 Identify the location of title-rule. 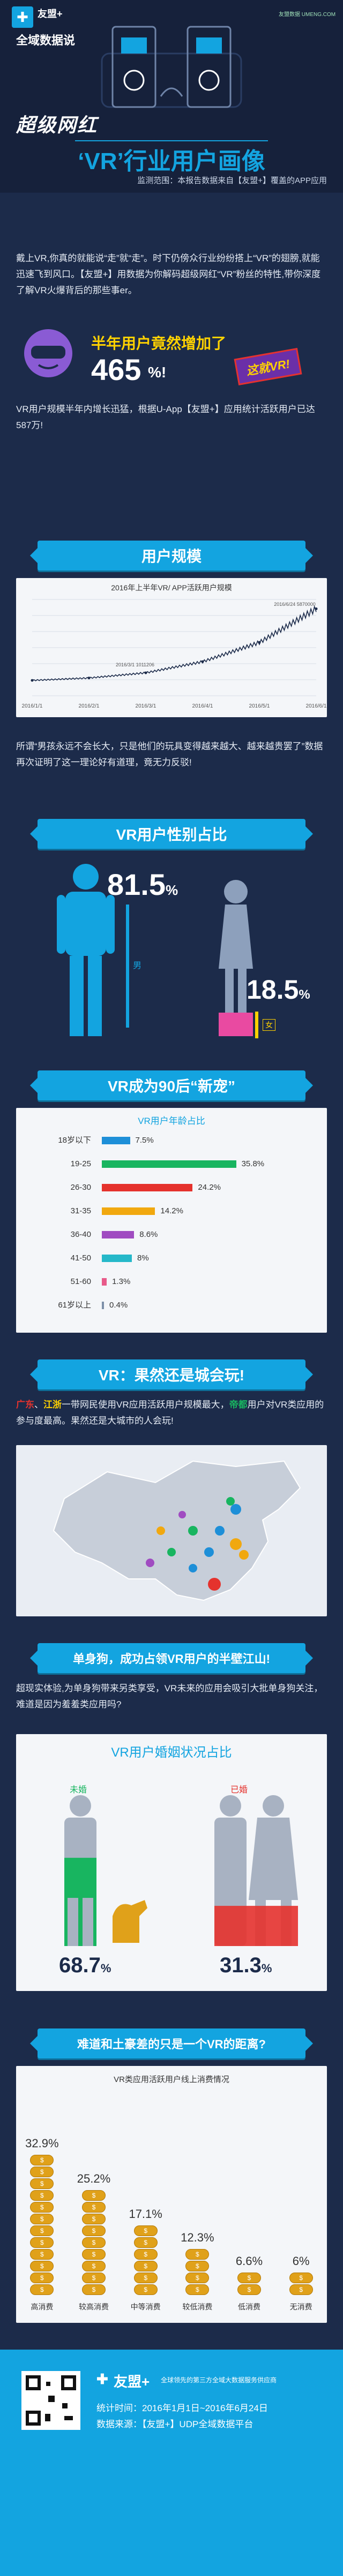
(171, 140).